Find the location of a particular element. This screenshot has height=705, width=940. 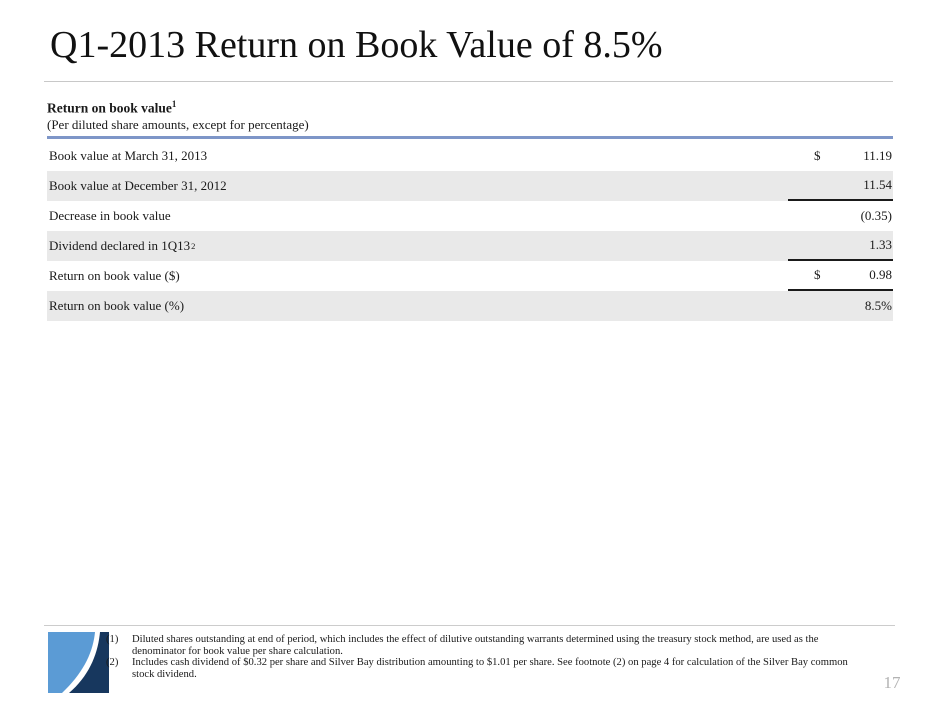

row-value: (0.35) is located at coordinates (876, 215).